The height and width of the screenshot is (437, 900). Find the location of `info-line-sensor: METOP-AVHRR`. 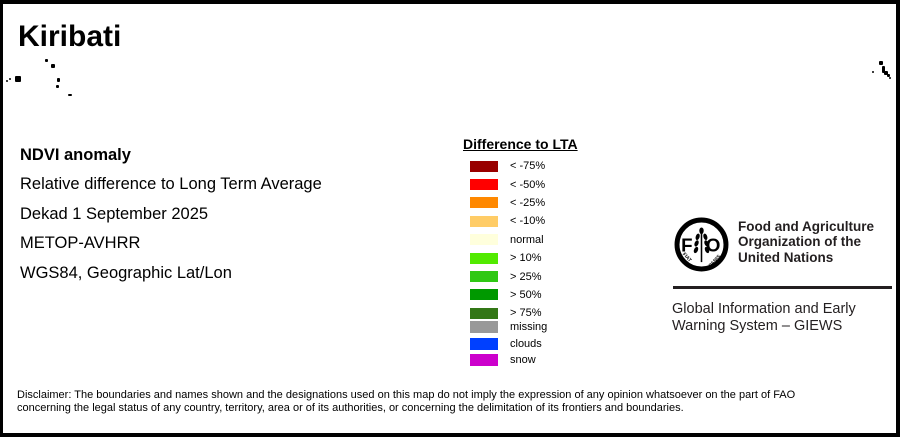

info-line-sensor: METOP-AVHRR is located at coordinates (80, 243).